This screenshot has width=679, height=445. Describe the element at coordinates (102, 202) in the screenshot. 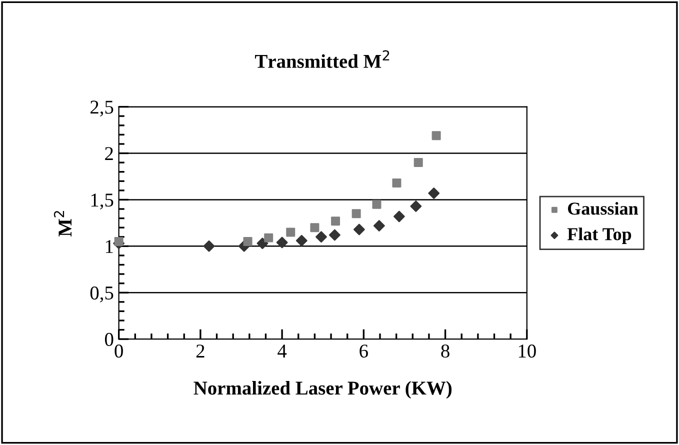

I see `y-tick-label: 1,5` at that location.